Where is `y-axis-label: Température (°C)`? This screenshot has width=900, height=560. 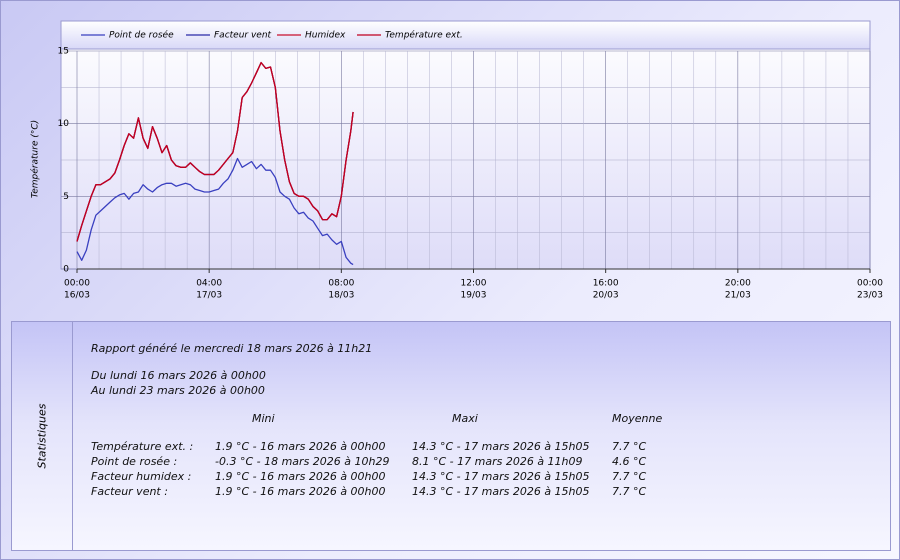
y-axis-label: Température (°C) is located at coordinates (35, 159).